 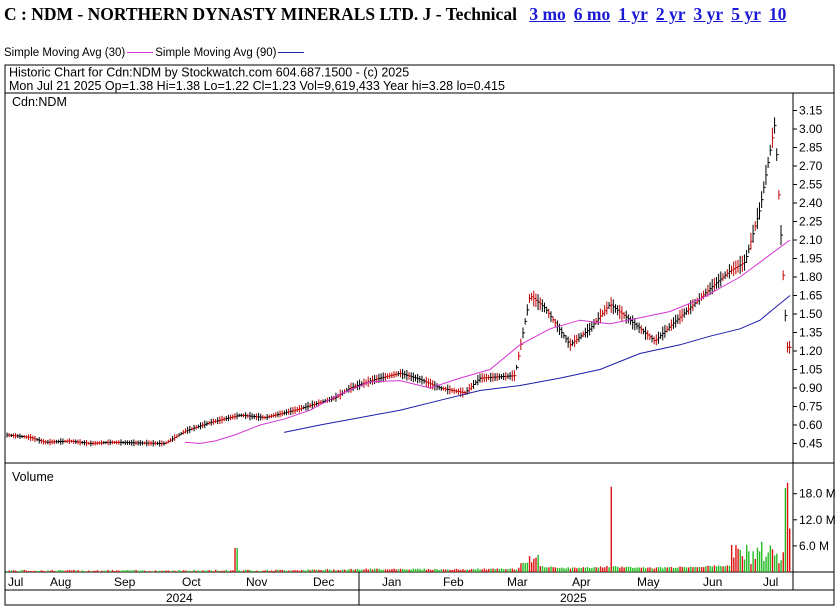 I want to click on range-link-2yr: 2 yr, so click(x=670, y=14).